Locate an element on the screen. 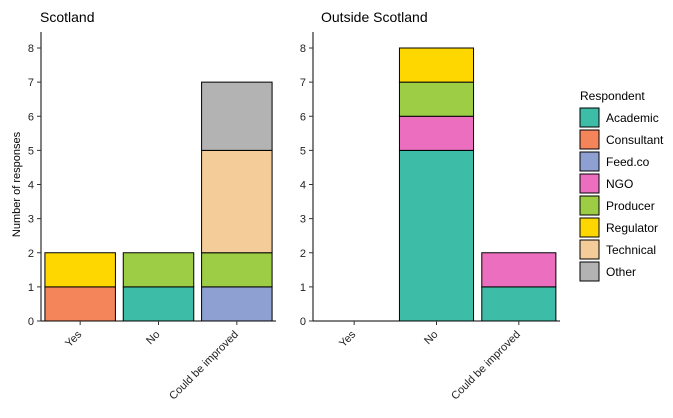  bar-segment-could-be-improved-producer is located at coordinates (237, 270).